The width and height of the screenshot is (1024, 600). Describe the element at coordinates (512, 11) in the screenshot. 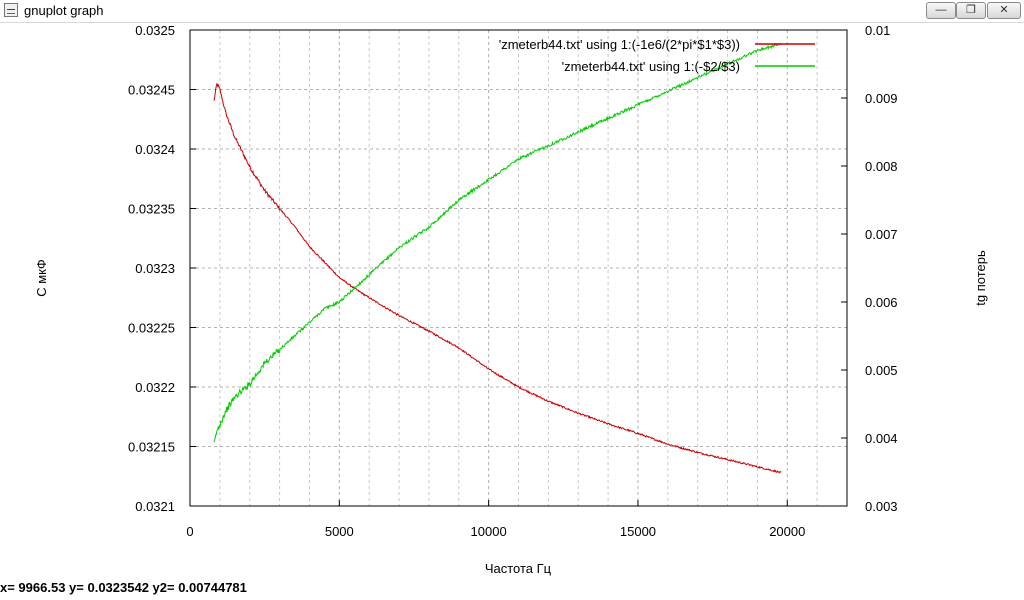

I see `window-titlebar: gnuplot graph — ❐ ✕` at that location.